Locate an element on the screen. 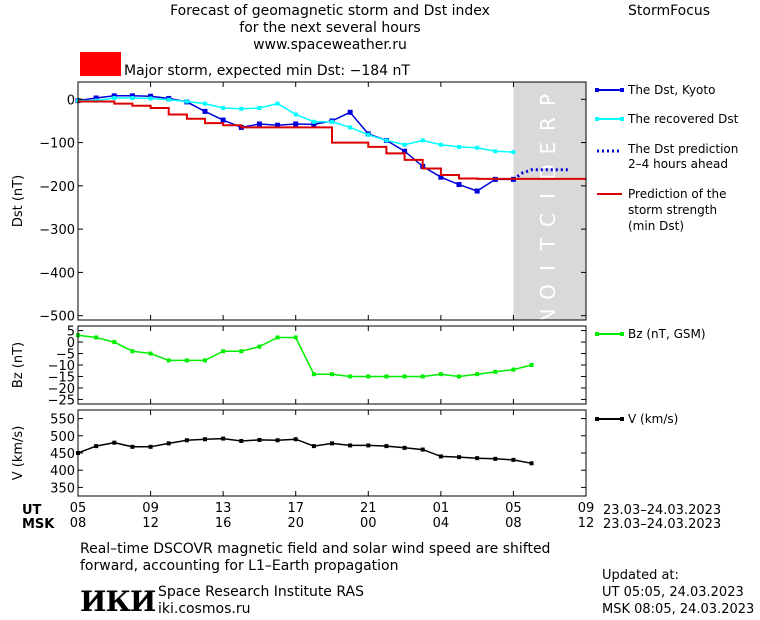  solar-wind-speed-line is located at coordinates (304, 451).